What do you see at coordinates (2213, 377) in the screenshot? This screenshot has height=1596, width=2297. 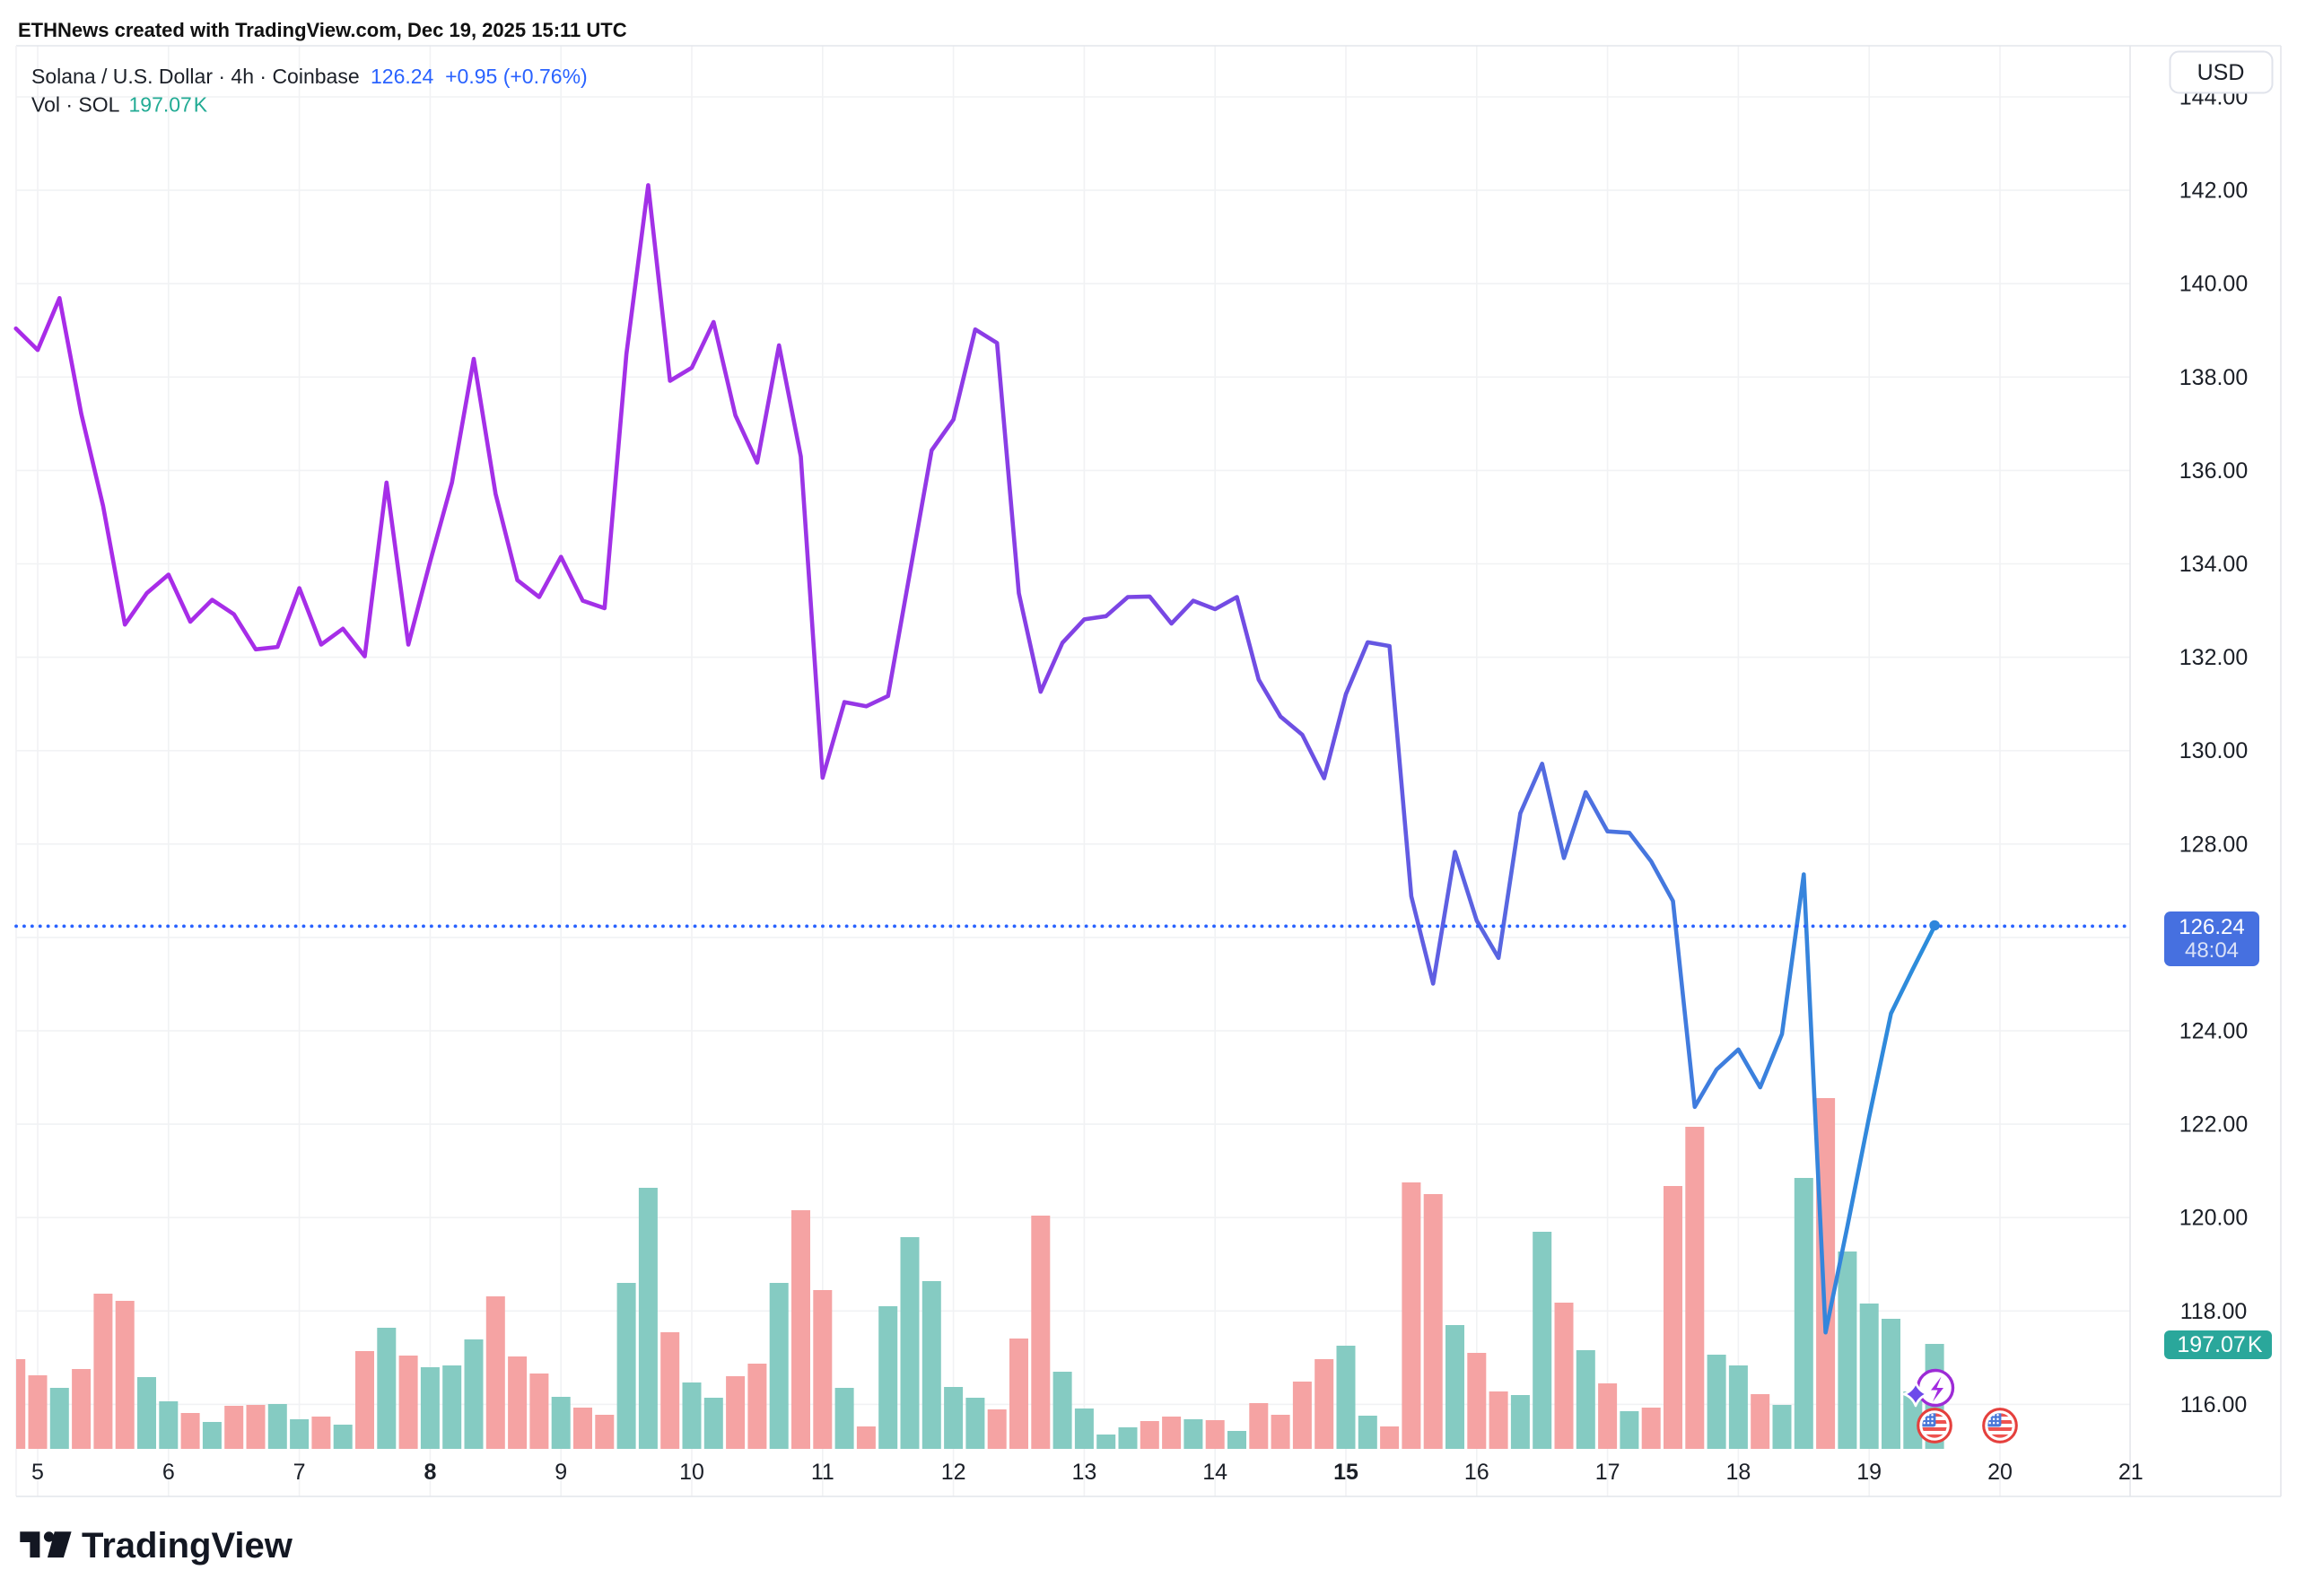 I see `svg-text: 138.00` at bounding box center [2213, 377].